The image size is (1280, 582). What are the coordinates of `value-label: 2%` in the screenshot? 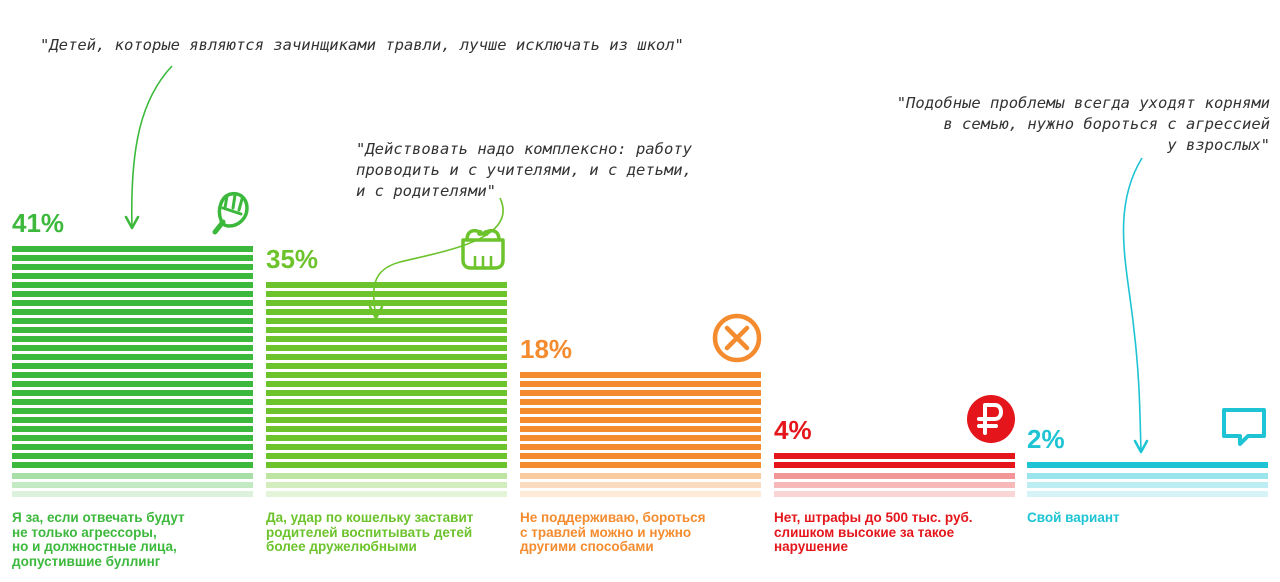 It's located at (1046, 439).